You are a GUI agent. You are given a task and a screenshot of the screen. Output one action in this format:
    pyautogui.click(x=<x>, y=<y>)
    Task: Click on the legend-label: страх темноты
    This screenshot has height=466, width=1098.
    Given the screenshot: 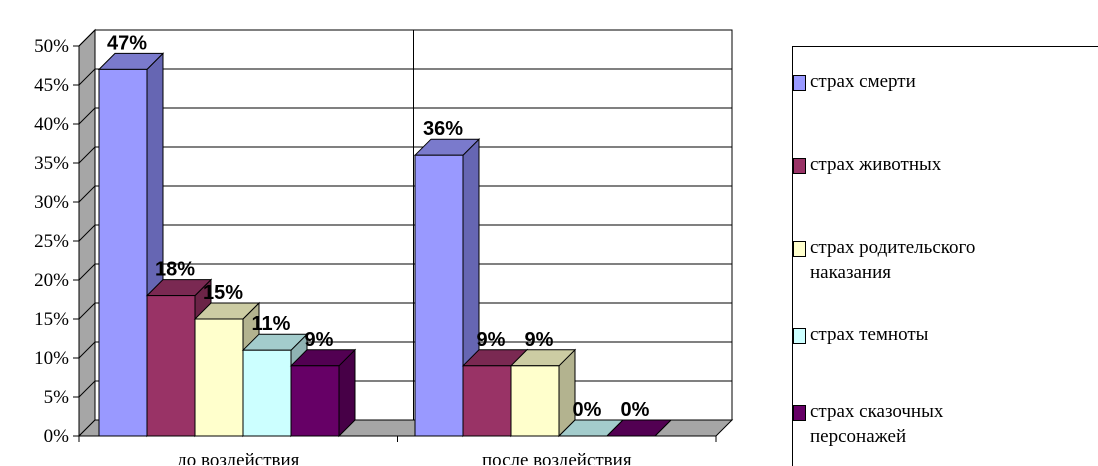 What is the action you would take?
    pyautogui.click(x=869, y=334)
    